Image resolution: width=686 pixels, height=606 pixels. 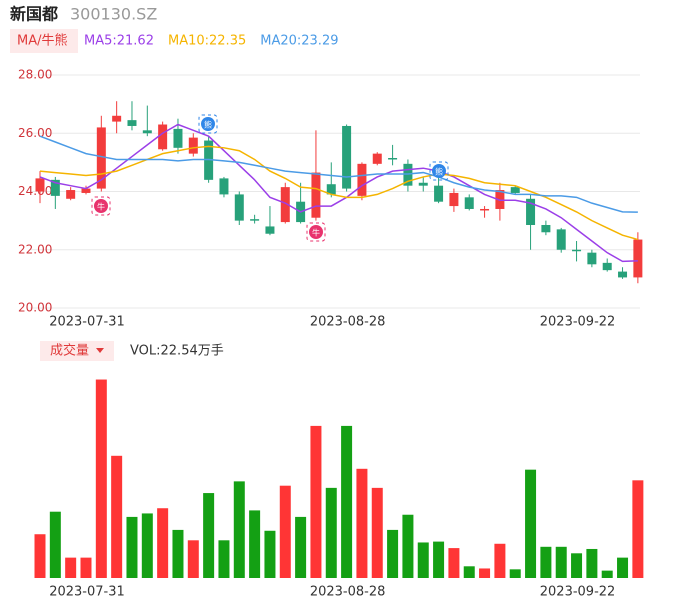 I want to click on volume-subtitle: VOL:22.54万手, so click(x=177, y=351).